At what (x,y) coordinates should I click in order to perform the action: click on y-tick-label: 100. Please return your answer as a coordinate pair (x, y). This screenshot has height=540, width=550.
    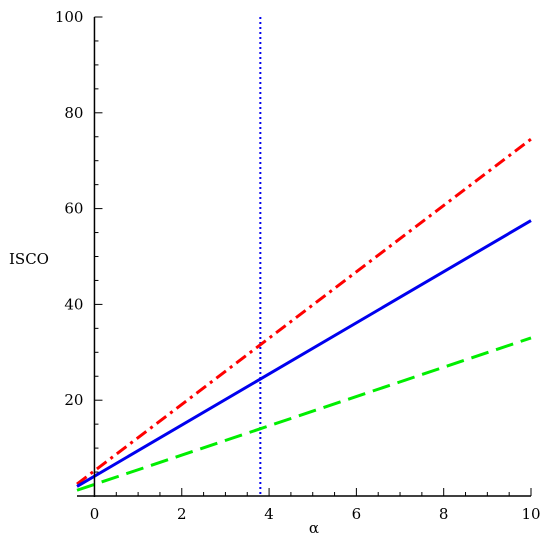
    Looking at the image, I should click on (69, 17).